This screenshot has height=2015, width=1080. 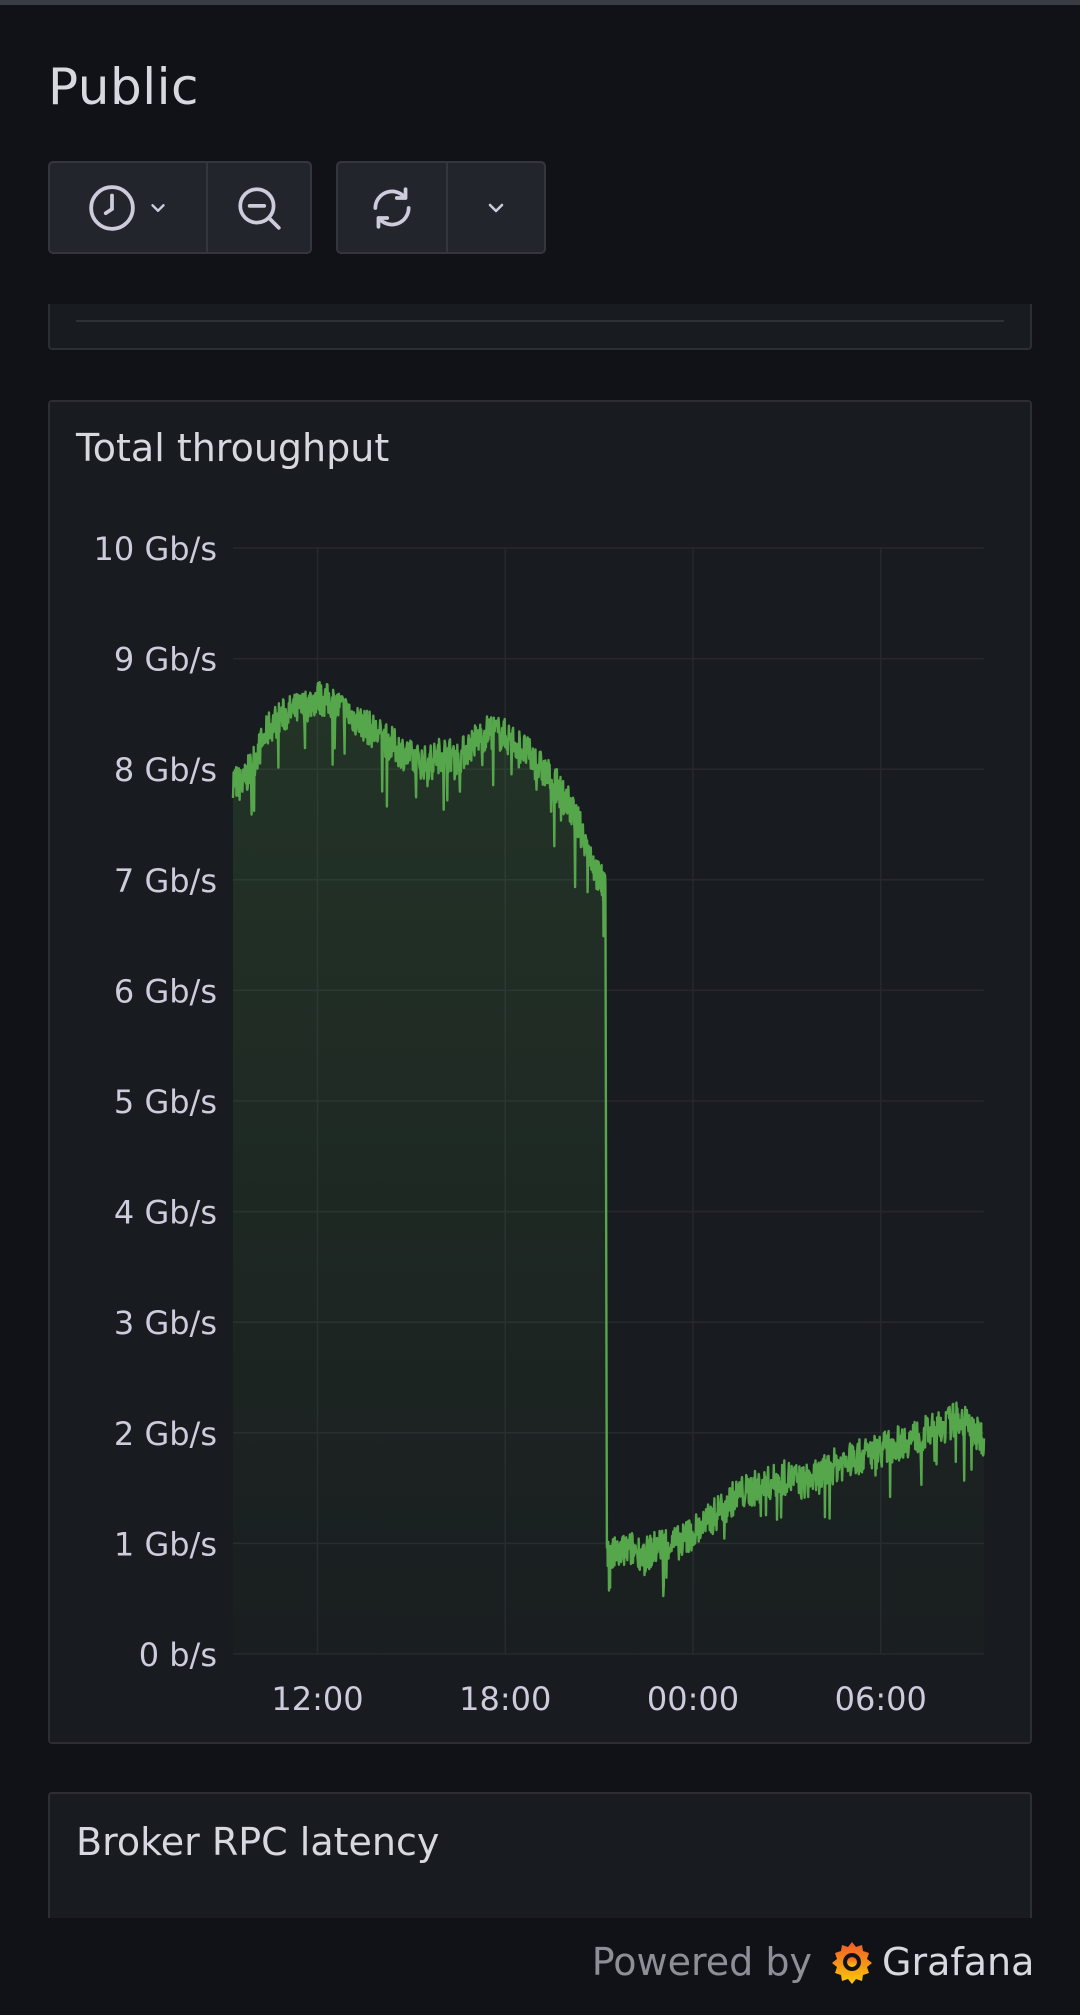 What do you see at coordinates (540, 1966) in the screenshot?
I see `footer: Powered by Grafana` at bounding box center [540, 1966].